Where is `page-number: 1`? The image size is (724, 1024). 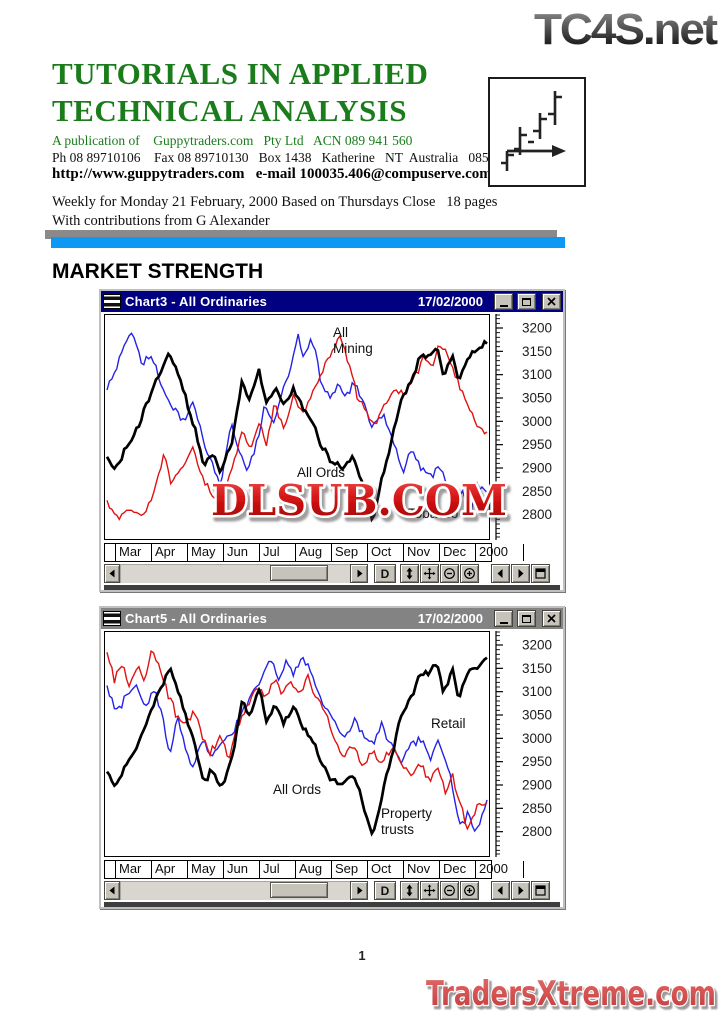
page-number: 1 is located at coordinates (362, 955).